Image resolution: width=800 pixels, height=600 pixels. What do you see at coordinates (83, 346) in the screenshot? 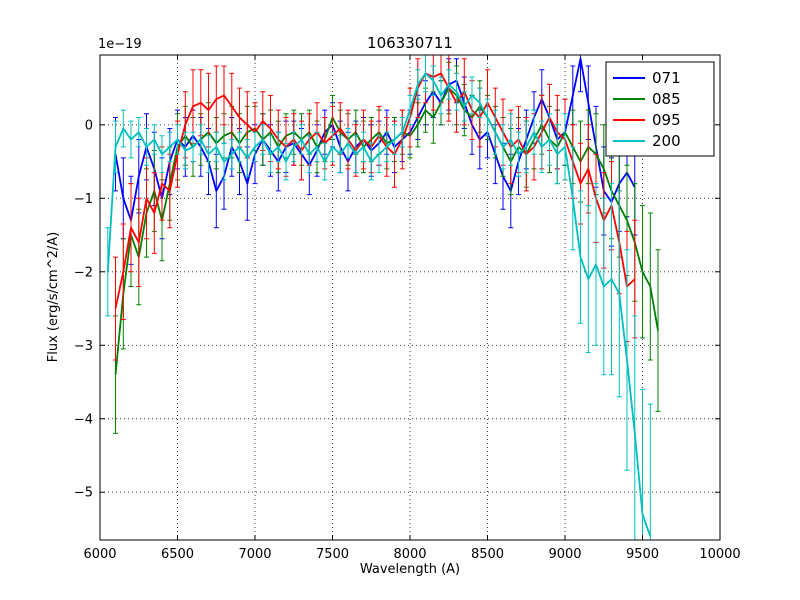
I see `svg-text: −3` at bounding box center [83, 346].